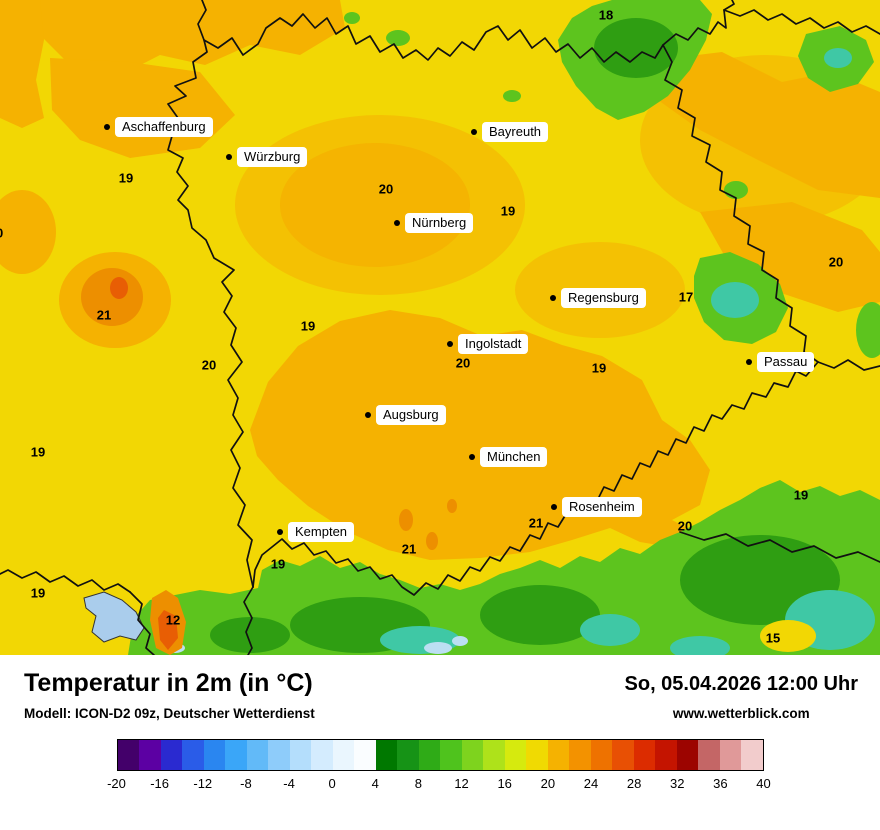 The height and width of the screenshot is (830, 880). I want to click on legend-tick-label: 0, so click(332, 783).